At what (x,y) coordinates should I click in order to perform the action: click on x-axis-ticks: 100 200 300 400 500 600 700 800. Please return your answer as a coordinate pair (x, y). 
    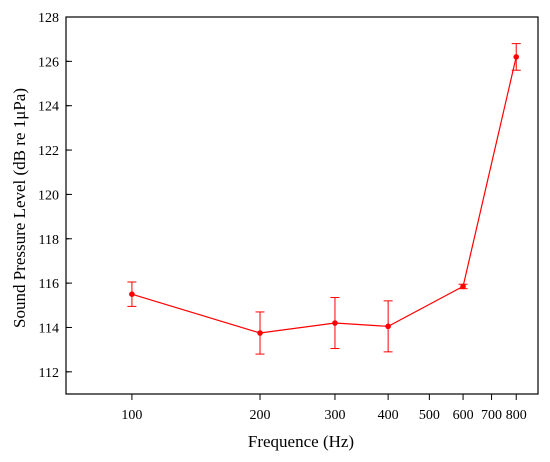
    Looking at the image, I should click on (324, 408).